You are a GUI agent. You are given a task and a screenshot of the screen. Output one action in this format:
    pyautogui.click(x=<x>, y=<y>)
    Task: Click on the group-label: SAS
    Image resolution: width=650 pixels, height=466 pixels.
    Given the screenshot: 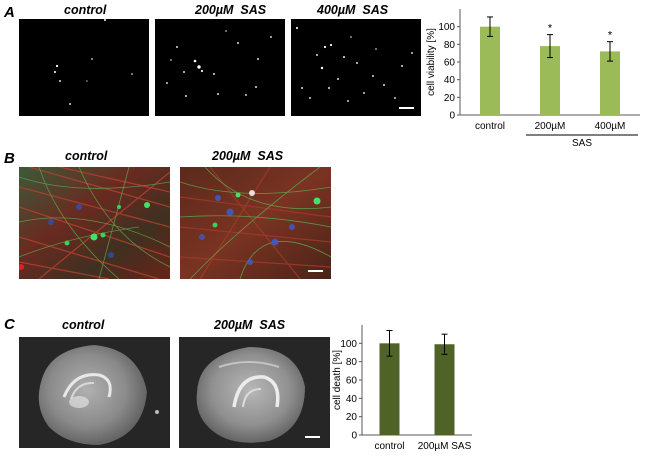 What is the action you would take?
    pyautogui.click(x=582, y=143)
    